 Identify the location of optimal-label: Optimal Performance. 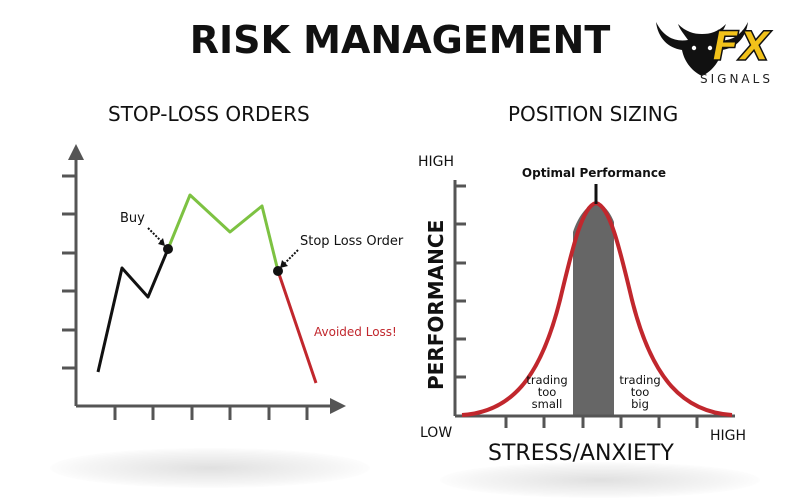
(594, 173).